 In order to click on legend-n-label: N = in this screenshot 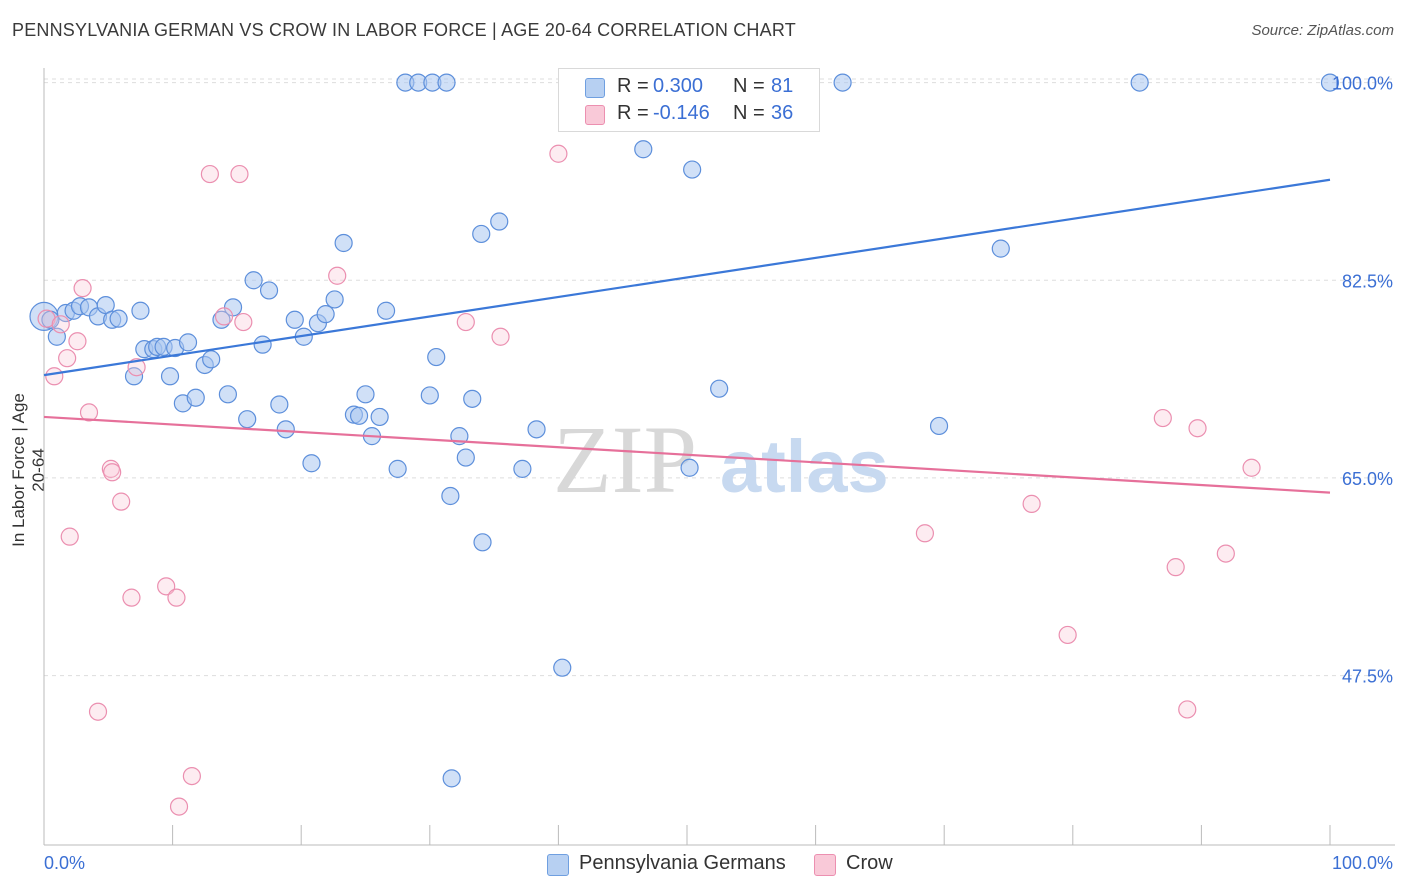, I will do `click(749, 86)`.